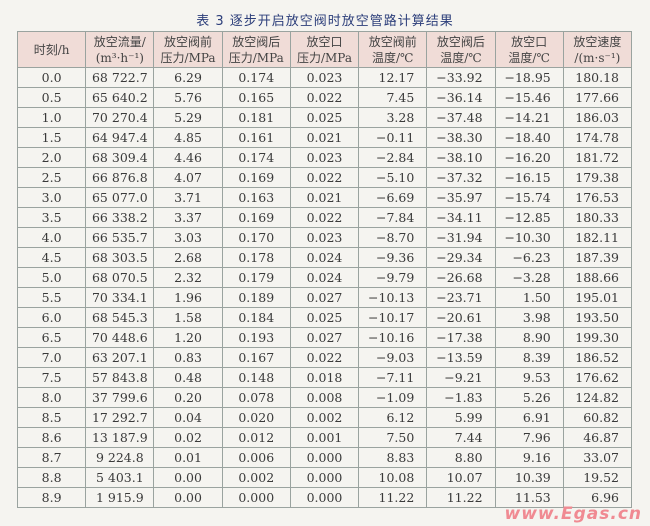  Describe the element at coordinates (51, 337) in the screenshot. I see `table-cell: 6.5` at that location.